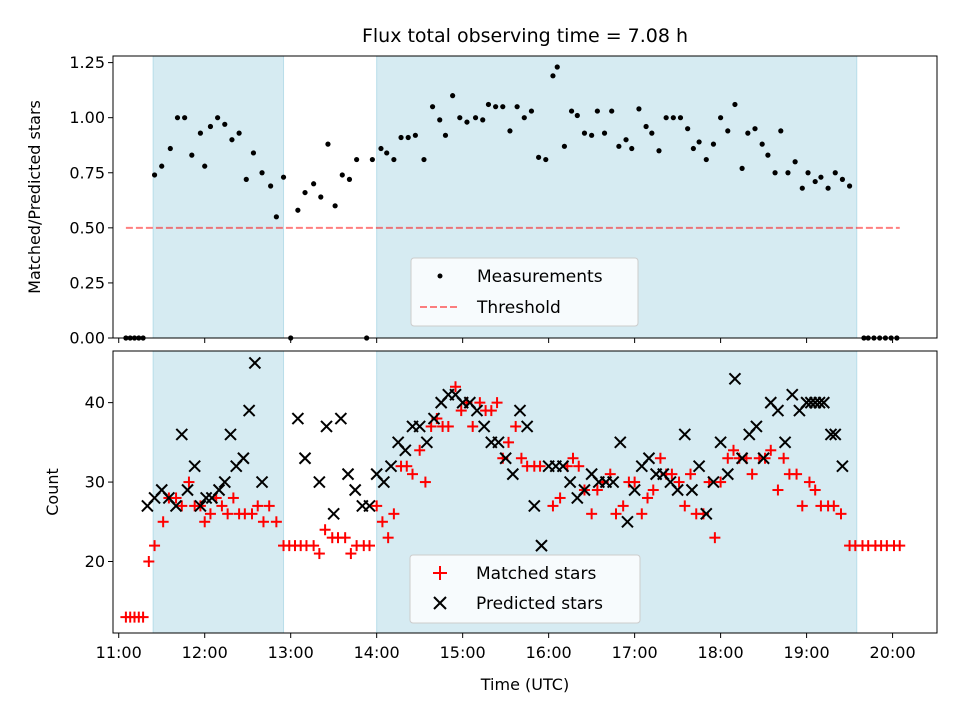 This screenshot has height=724, width=960. What do you see at coordinates (87, 172) in the screenshot?
I see `top-ytick-label: 0.75` at bounding box center [87, 172].